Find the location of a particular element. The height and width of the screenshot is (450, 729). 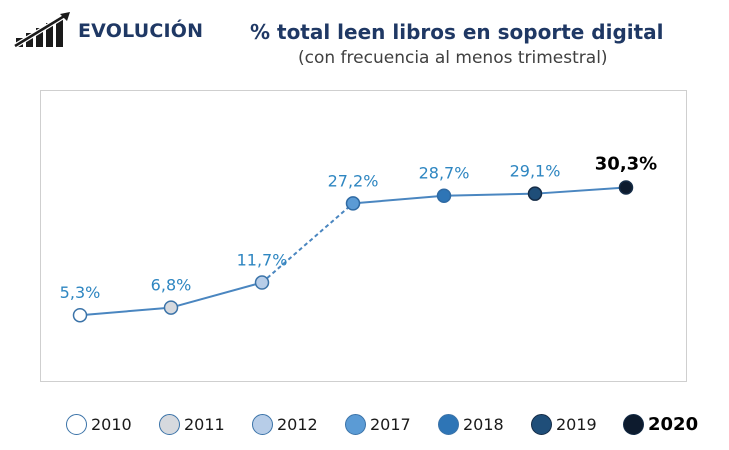

legend-label-2011: 2011 is located at coordinates (204, 424).